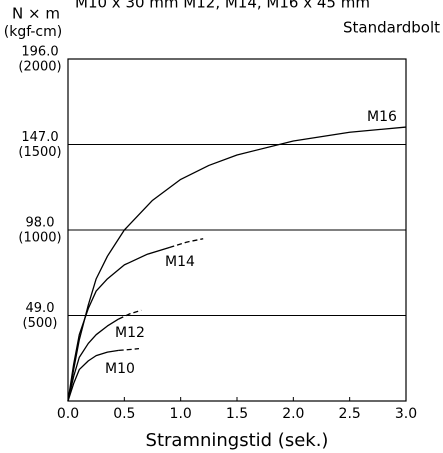 The width and height of the screenshot is (443, 453). I want to click on x-tick-label: 2.5, so click(350, 414).